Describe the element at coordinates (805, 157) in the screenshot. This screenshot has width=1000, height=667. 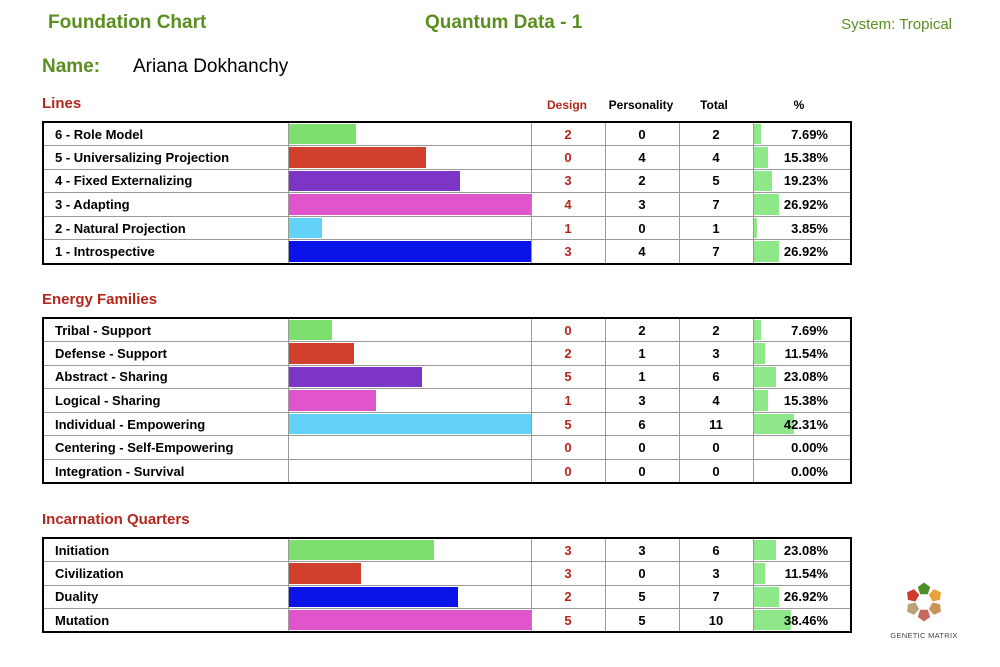
I see `percent-value: 15.38%` at that location.